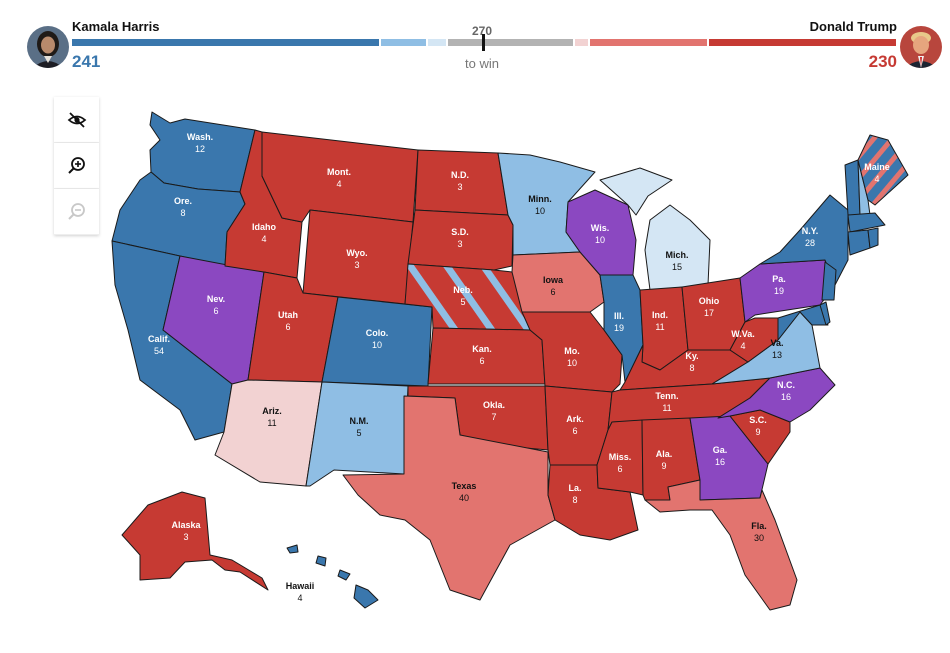 This screenshot has height=653, width=950. I want to click on state-label-va: Va., so click(776, 343).